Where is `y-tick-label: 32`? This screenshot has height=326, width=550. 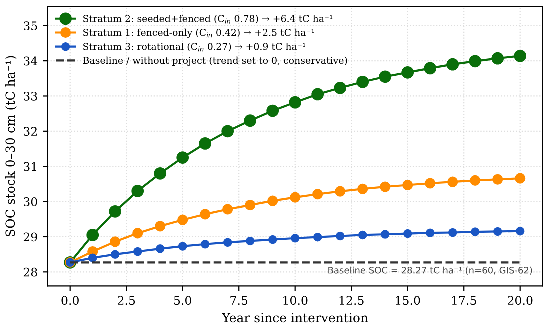
y-tick-label: 32 is located at coordinates (30, 131).